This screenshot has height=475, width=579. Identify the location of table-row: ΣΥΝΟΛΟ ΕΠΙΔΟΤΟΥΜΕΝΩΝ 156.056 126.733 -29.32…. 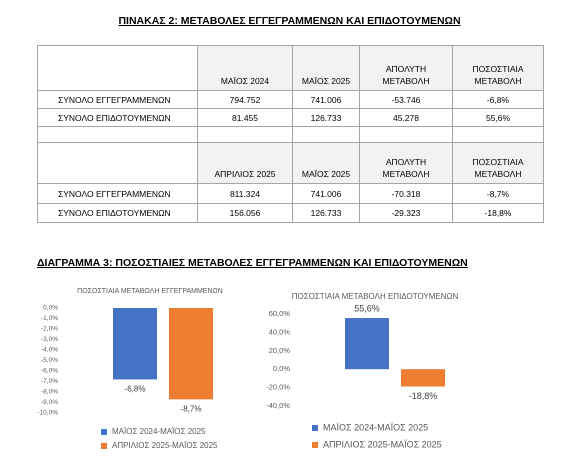
(290, 213).